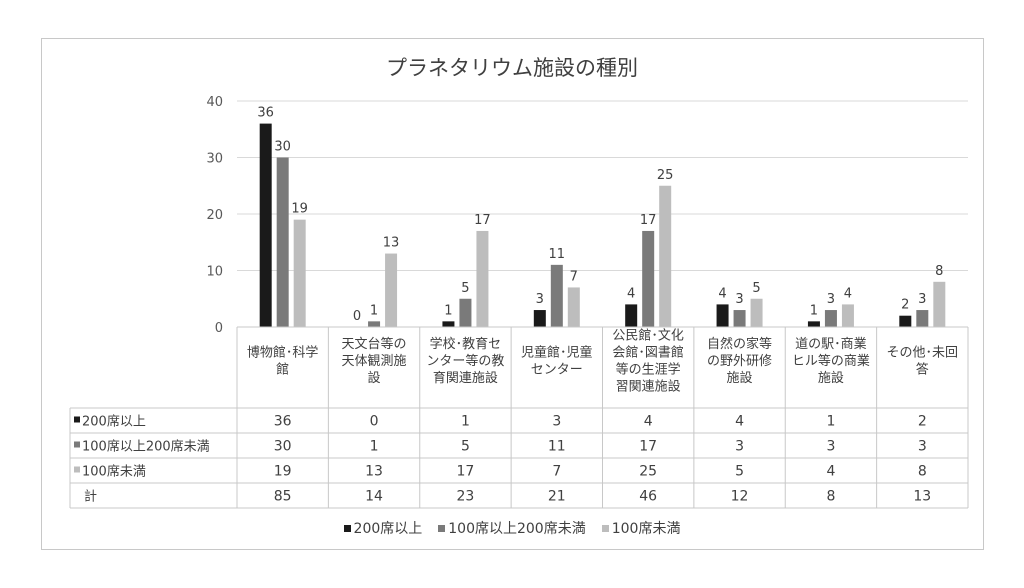 Image resolution: width=1024 pixels, height=588 pixels. I want to click on category-label: 天体観測施, so click(374, 361).